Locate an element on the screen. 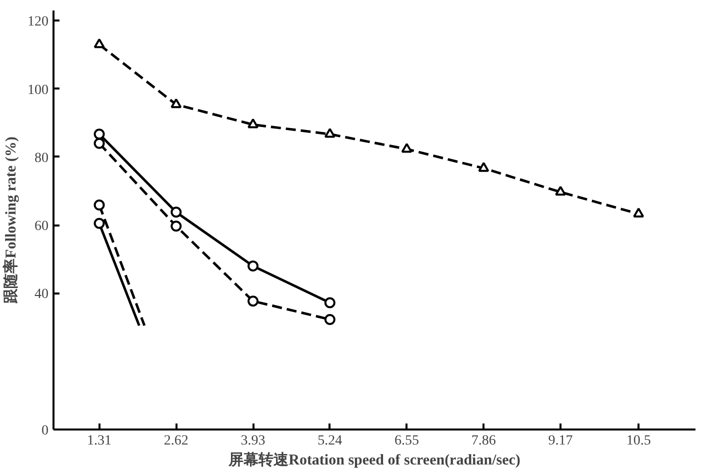  y-axis-title: 跟随率Following rate (%) is located at coordinates (11, 220).